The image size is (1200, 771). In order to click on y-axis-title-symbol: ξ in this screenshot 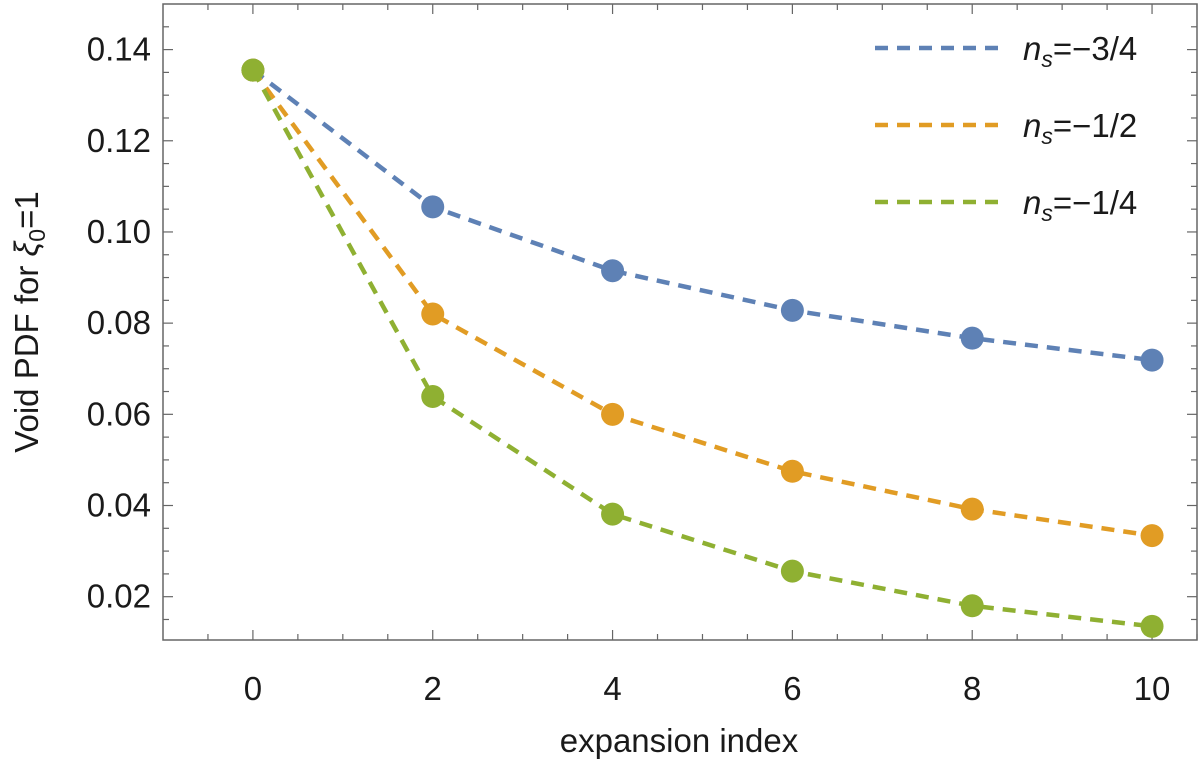, I will do `click(26, 248)`.